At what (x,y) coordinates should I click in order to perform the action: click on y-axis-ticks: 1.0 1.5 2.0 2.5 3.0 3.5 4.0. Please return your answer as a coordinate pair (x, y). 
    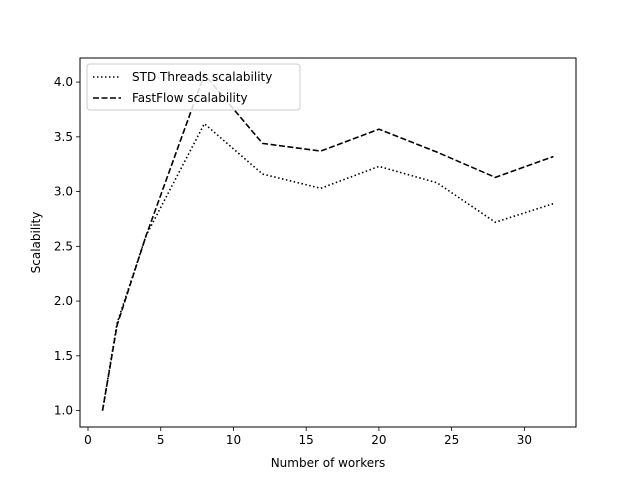
    Looking at the image, I should click on (67, 246).